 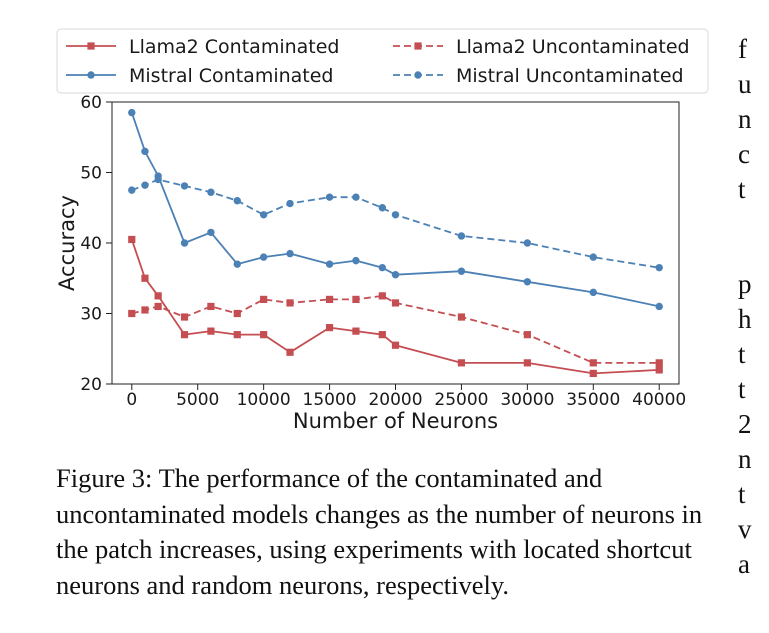 What do you see at coordinates (745, 424) in the screenshot?
I see `right-column-fragment: 2` at bounding box center [745, 424].